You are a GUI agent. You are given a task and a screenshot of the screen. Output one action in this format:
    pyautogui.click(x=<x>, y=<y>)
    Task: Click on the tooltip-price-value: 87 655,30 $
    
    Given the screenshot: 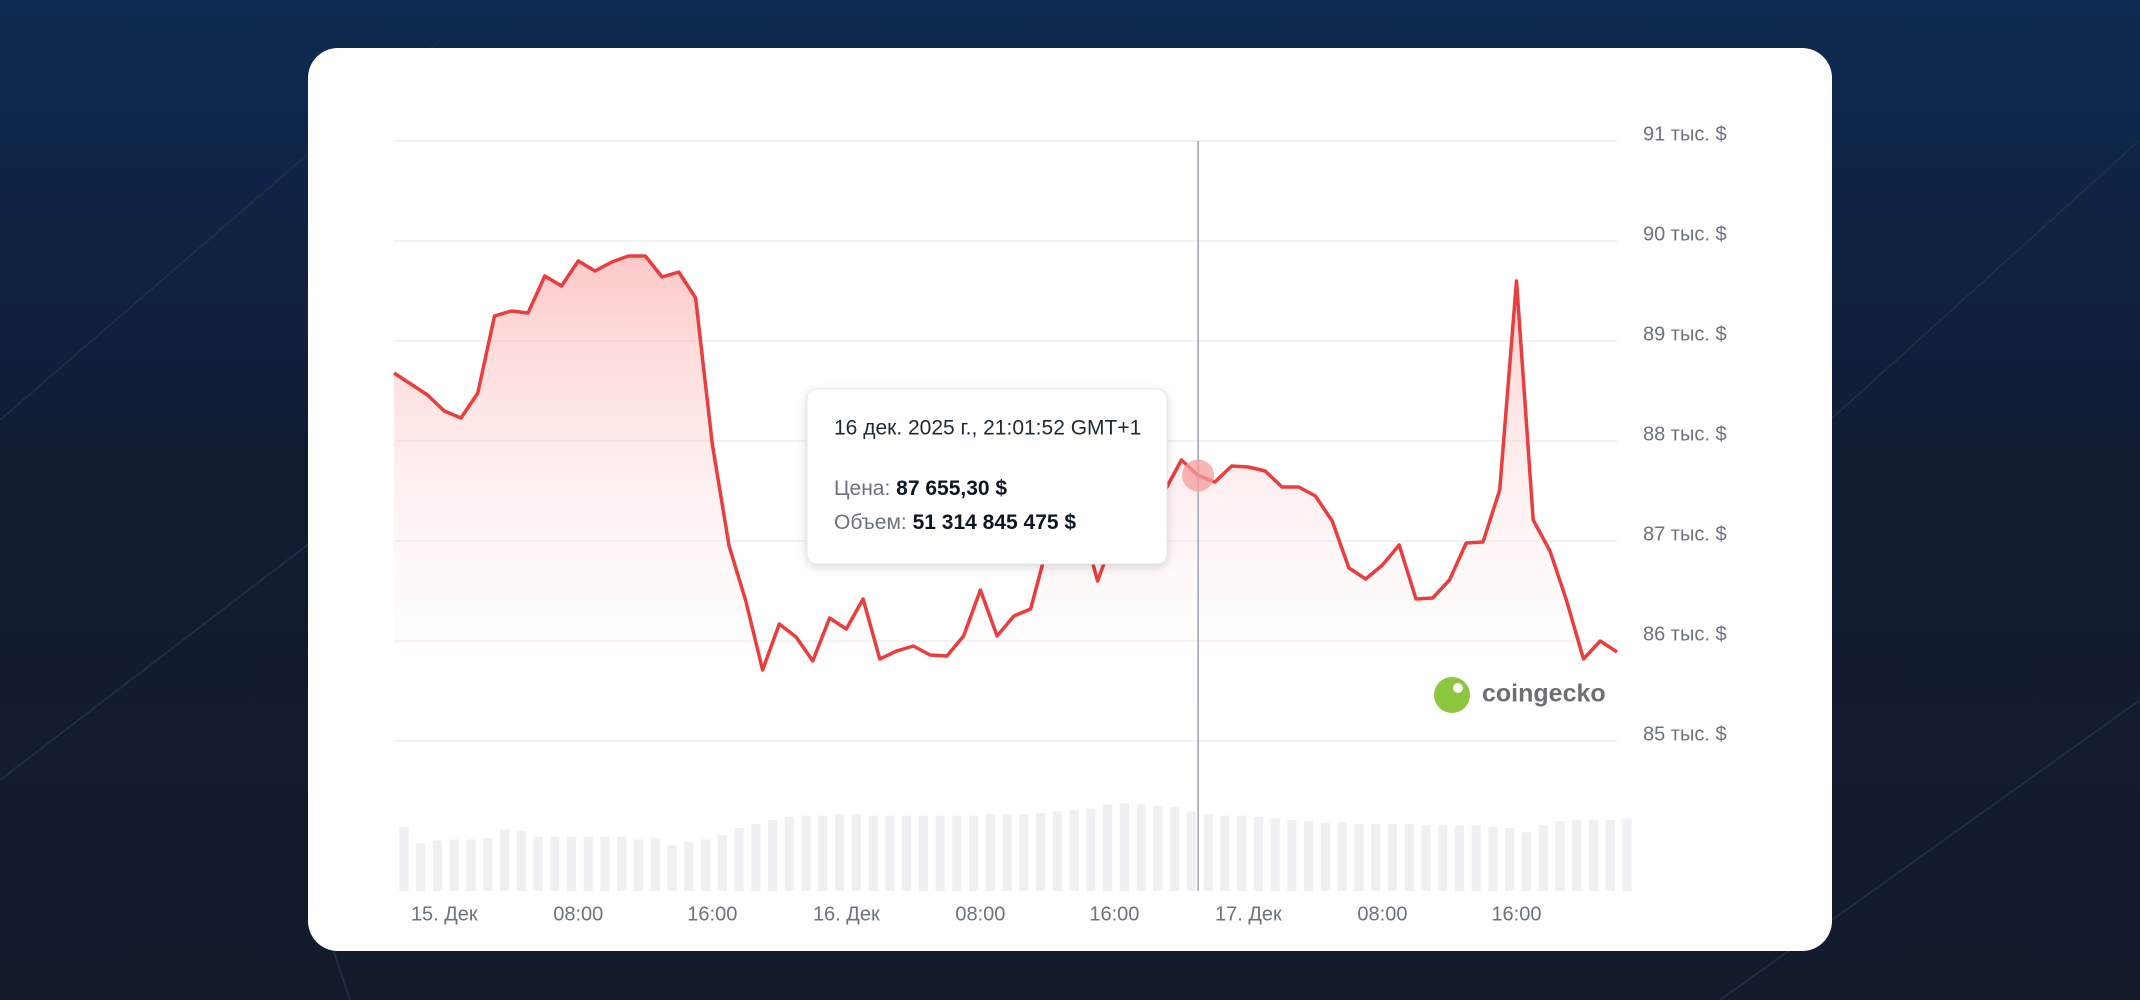 What is the action you would take?
    pyautogui.click(x=951, y=488)
    